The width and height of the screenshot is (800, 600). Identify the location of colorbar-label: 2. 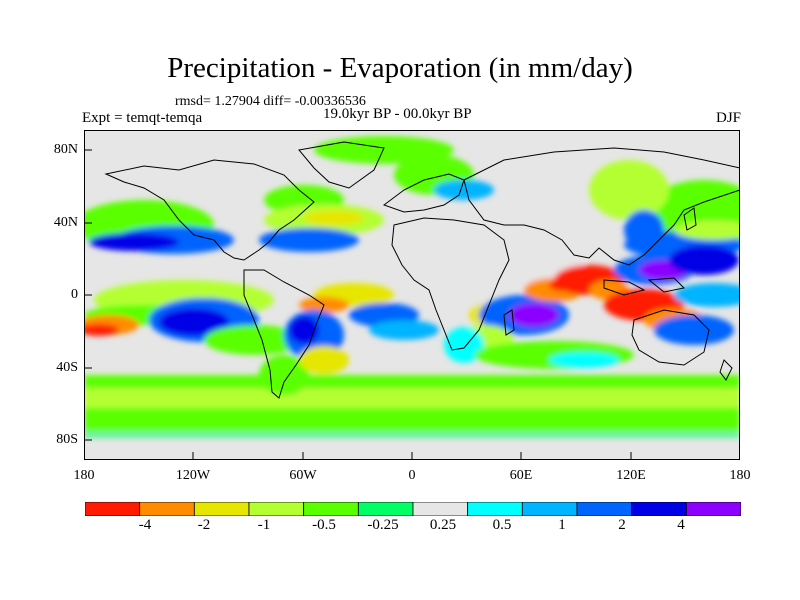
(622, 525).